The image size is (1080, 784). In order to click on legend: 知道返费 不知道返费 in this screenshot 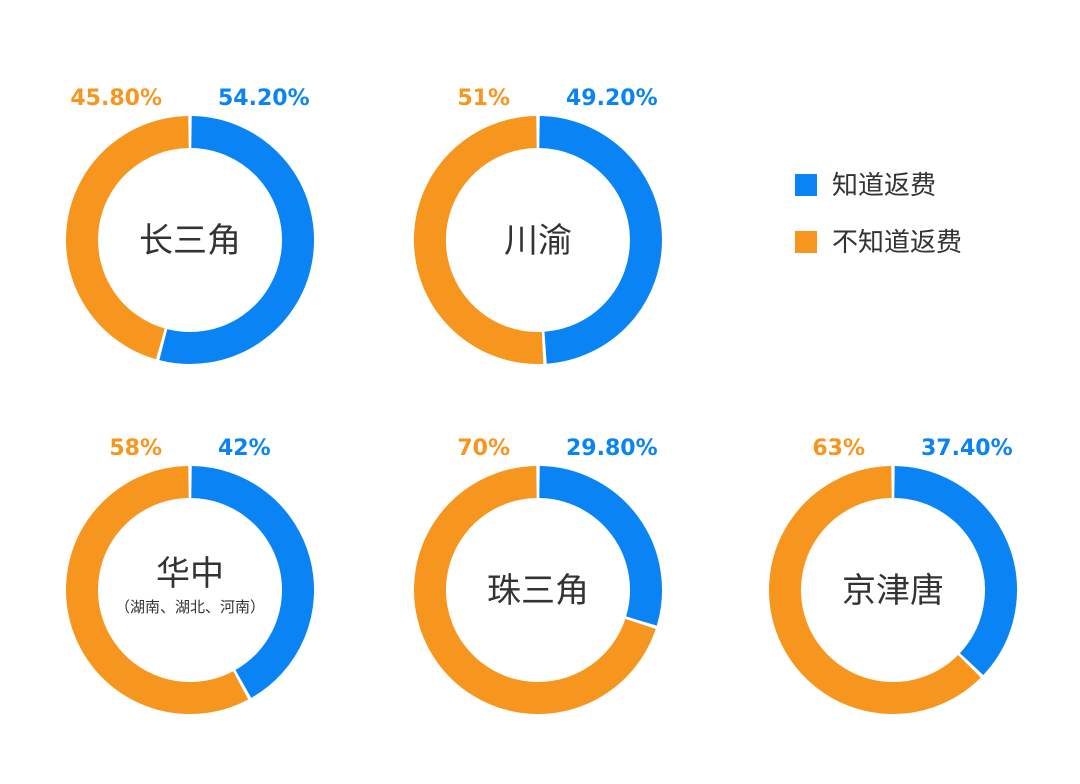, I will do `click(878, 214)`.